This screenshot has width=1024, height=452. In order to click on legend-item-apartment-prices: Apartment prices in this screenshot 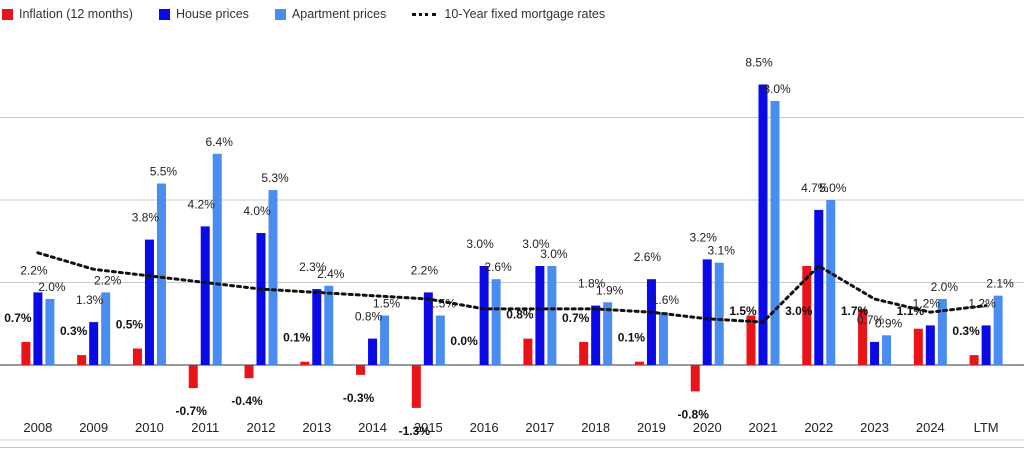, I will do `click(330, 14)`.